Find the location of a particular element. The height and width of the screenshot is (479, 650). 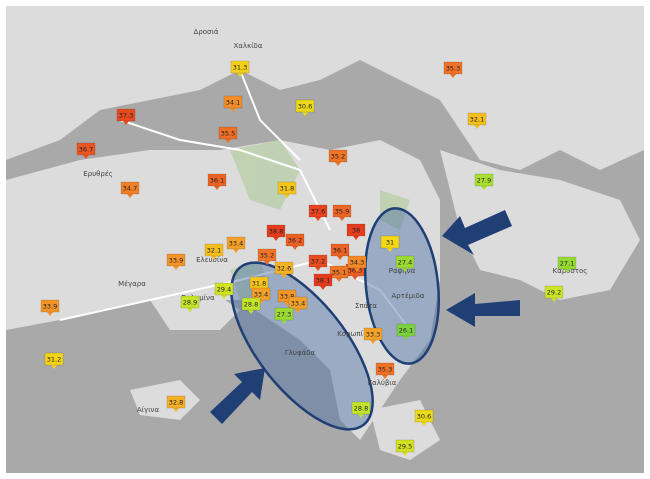

place-label: Δροσιά is located at coordinates (206, 32).